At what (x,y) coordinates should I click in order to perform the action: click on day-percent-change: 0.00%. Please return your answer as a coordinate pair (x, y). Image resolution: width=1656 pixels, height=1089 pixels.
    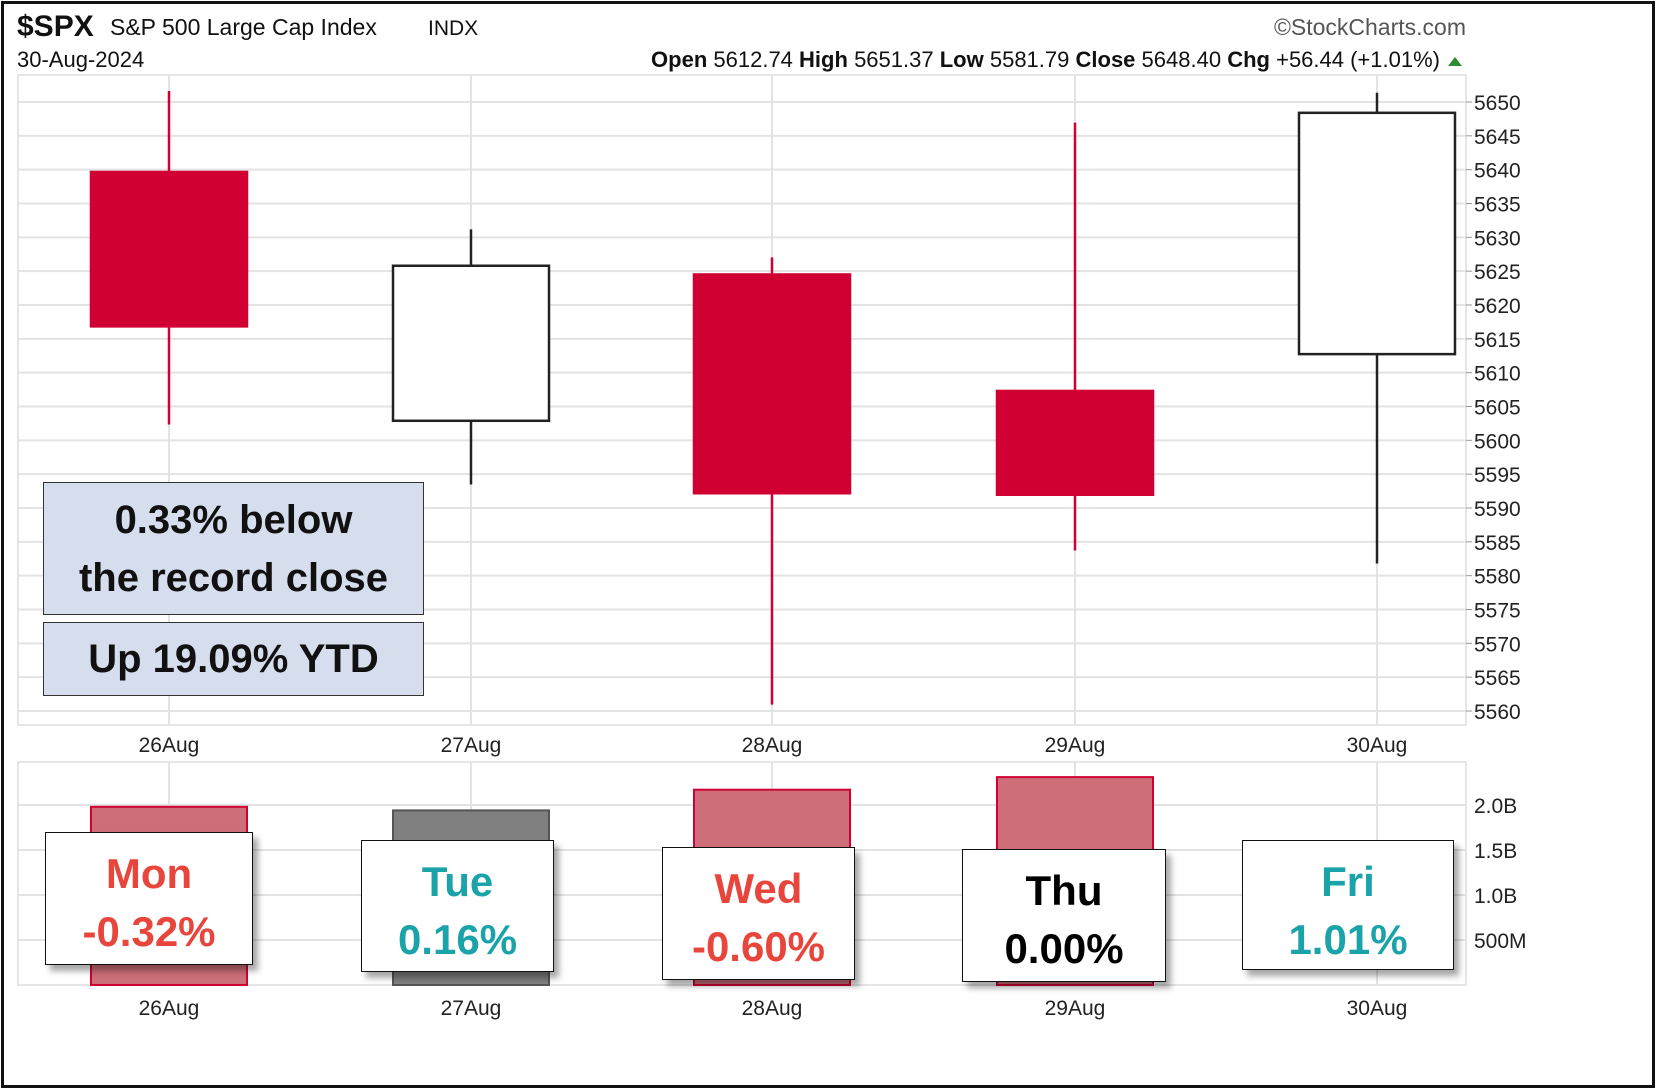
    Looking at the image, I should click on (1064, 948).